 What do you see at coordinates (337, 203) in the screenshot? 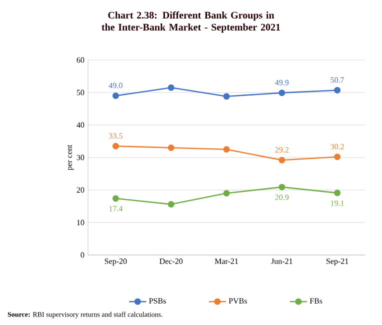
I see `data-label: 19.1` at bounding box center [337, 203].